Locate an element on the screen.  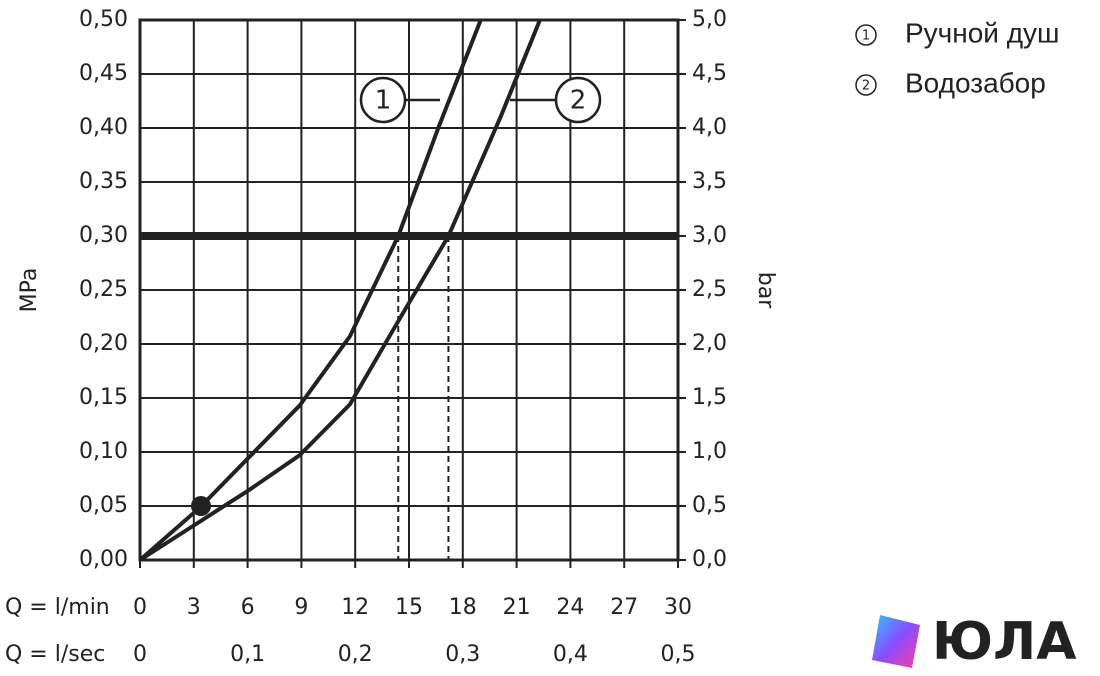
annotation-label: 1 is located at coordinates (383, 101).